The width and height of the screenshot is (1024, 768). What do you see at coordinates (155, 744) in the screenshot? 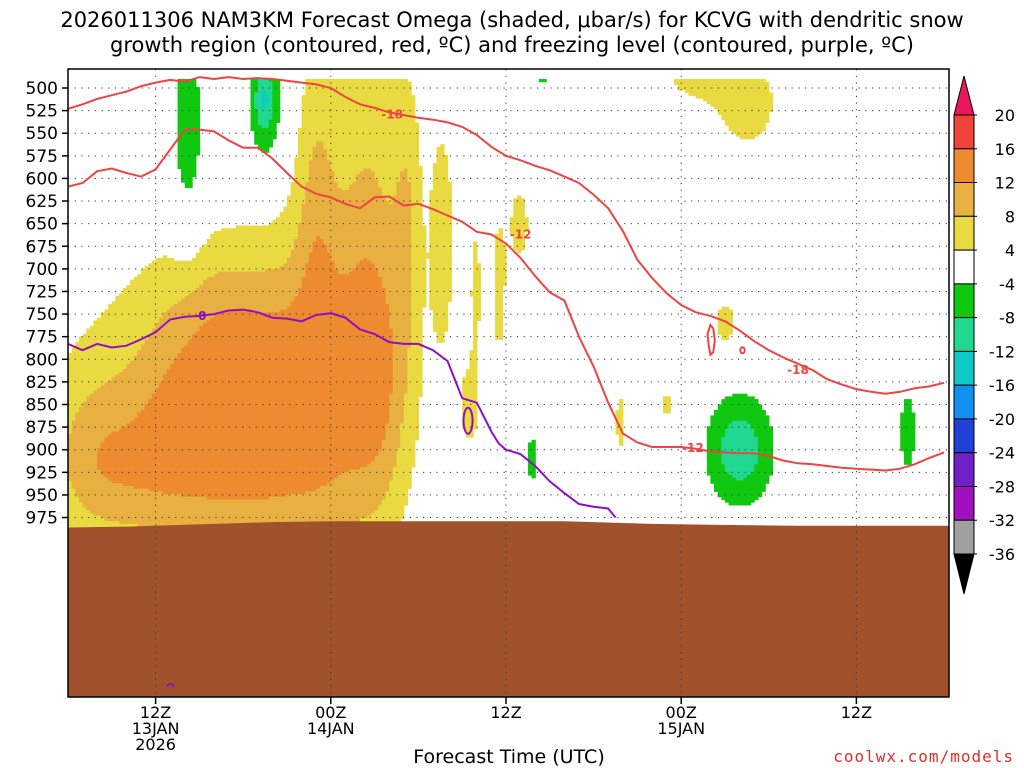
I see `x-tick-label: 2026` at bounding box center [155, 744].